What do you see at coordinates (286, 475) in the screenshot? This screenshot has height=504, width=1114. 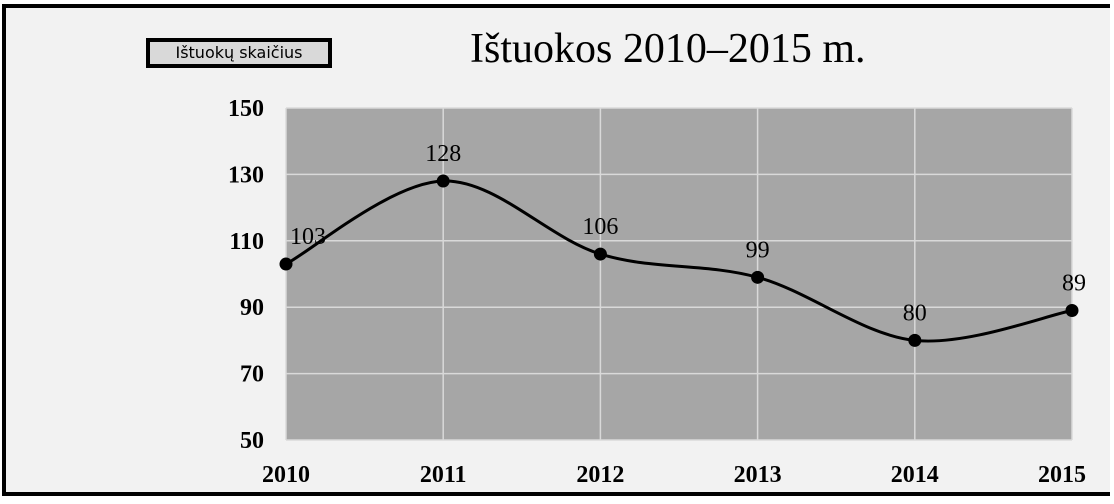 I see `x-tick-label: 2010` at bounding box center [286, 475].